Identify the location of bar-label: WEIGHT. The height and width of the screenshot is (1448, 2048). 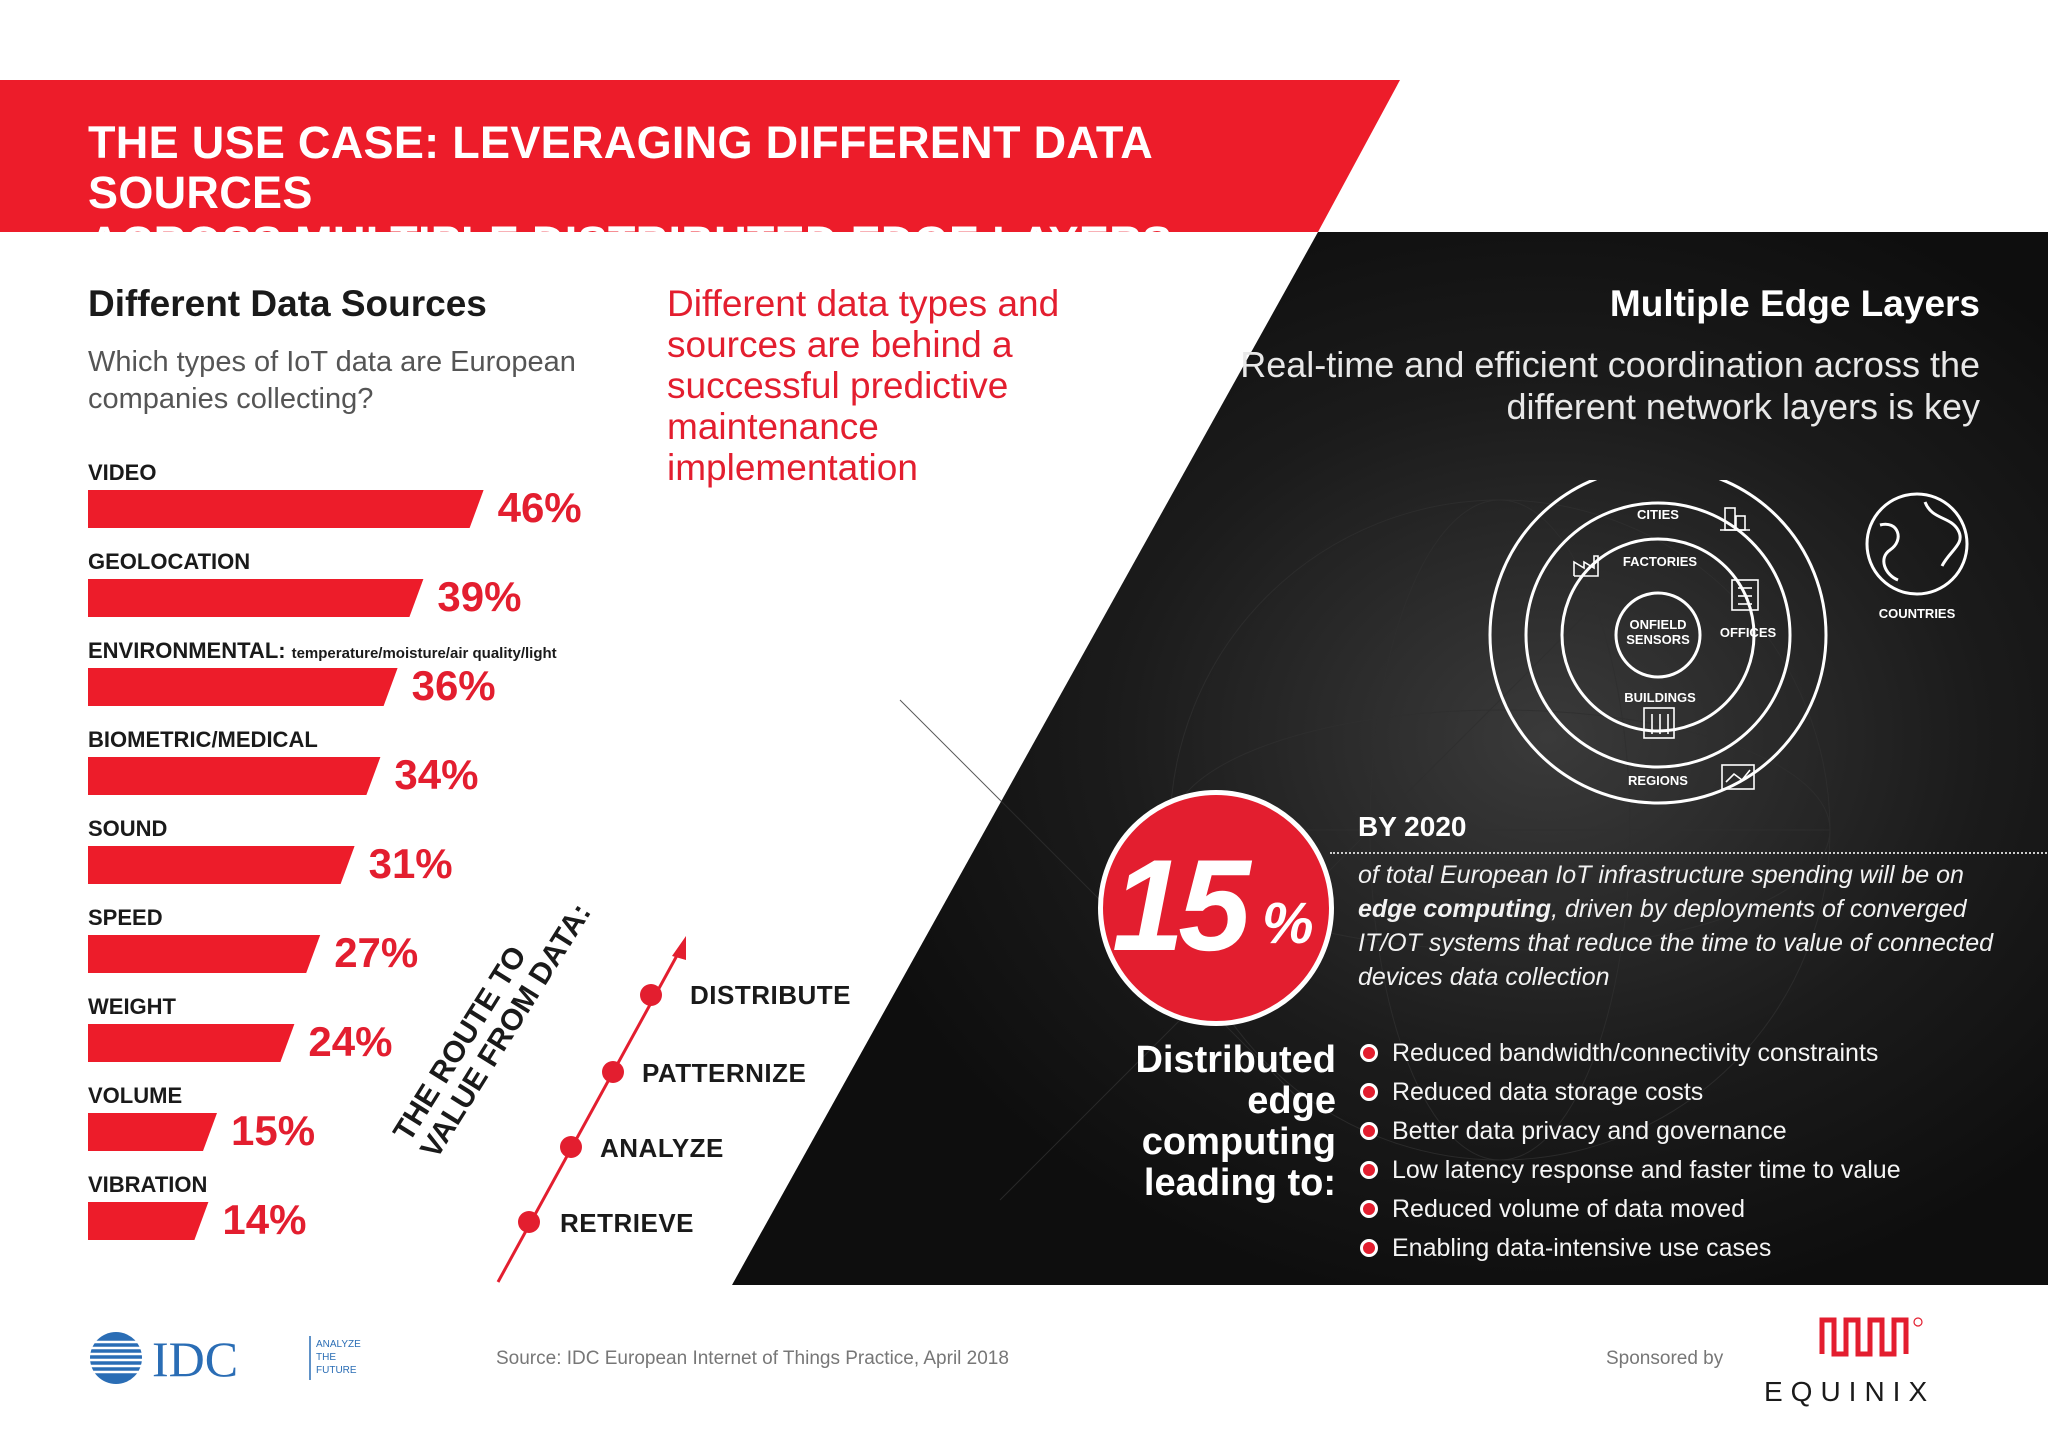
(132, 1007).